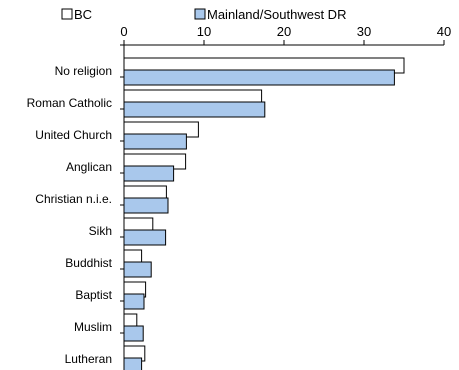 This screenshot has width=459, height=370. What do you see at coordinates (284, 31) in the screenshot?
I see `x-tick-label: 20` at bounding box center [284, 31].